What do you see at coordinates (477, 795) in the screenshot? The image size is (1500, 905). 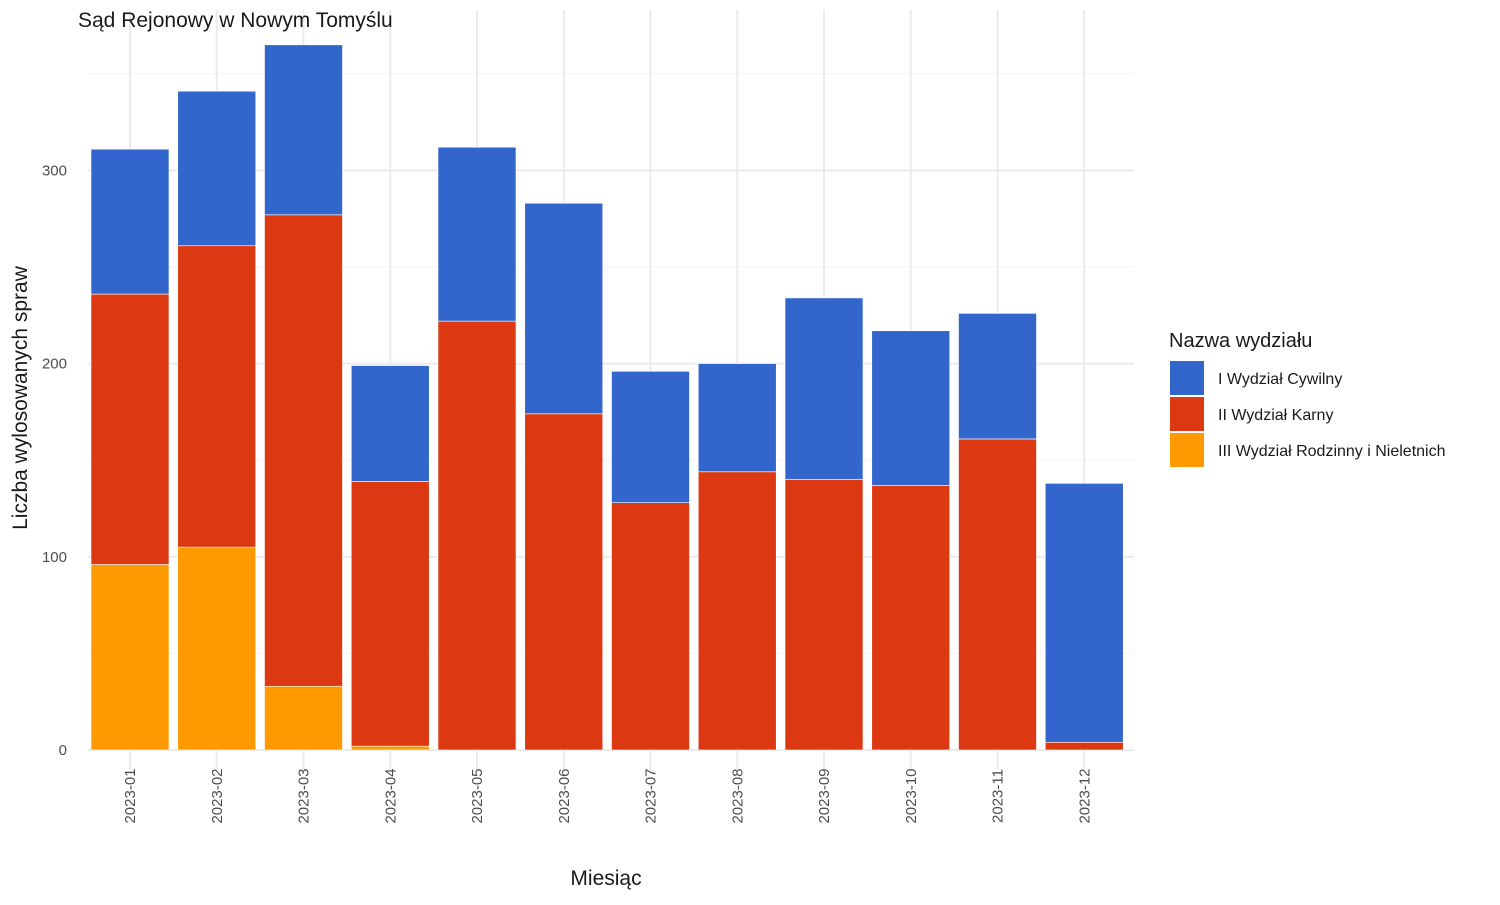 I see `x-tick-label: 2023-05` at bounding box center [477, 795].